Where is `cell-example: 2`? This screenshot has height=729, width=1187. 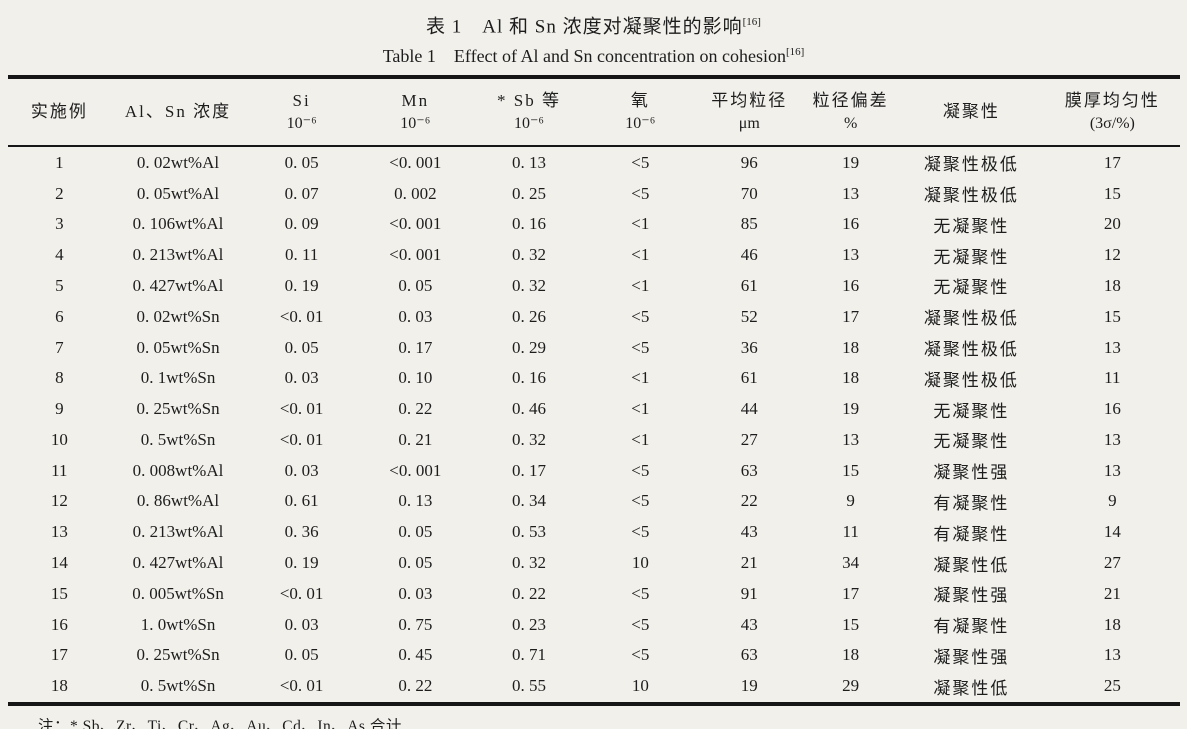 cell-example: 2 is located at coordinates (59, 193).